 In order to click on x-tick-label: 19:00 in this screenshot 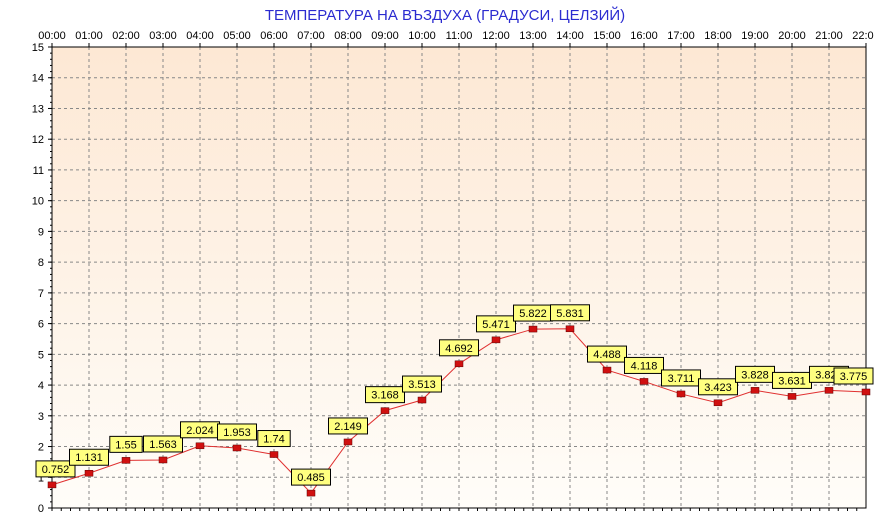, I will do `click(755, 36)`.